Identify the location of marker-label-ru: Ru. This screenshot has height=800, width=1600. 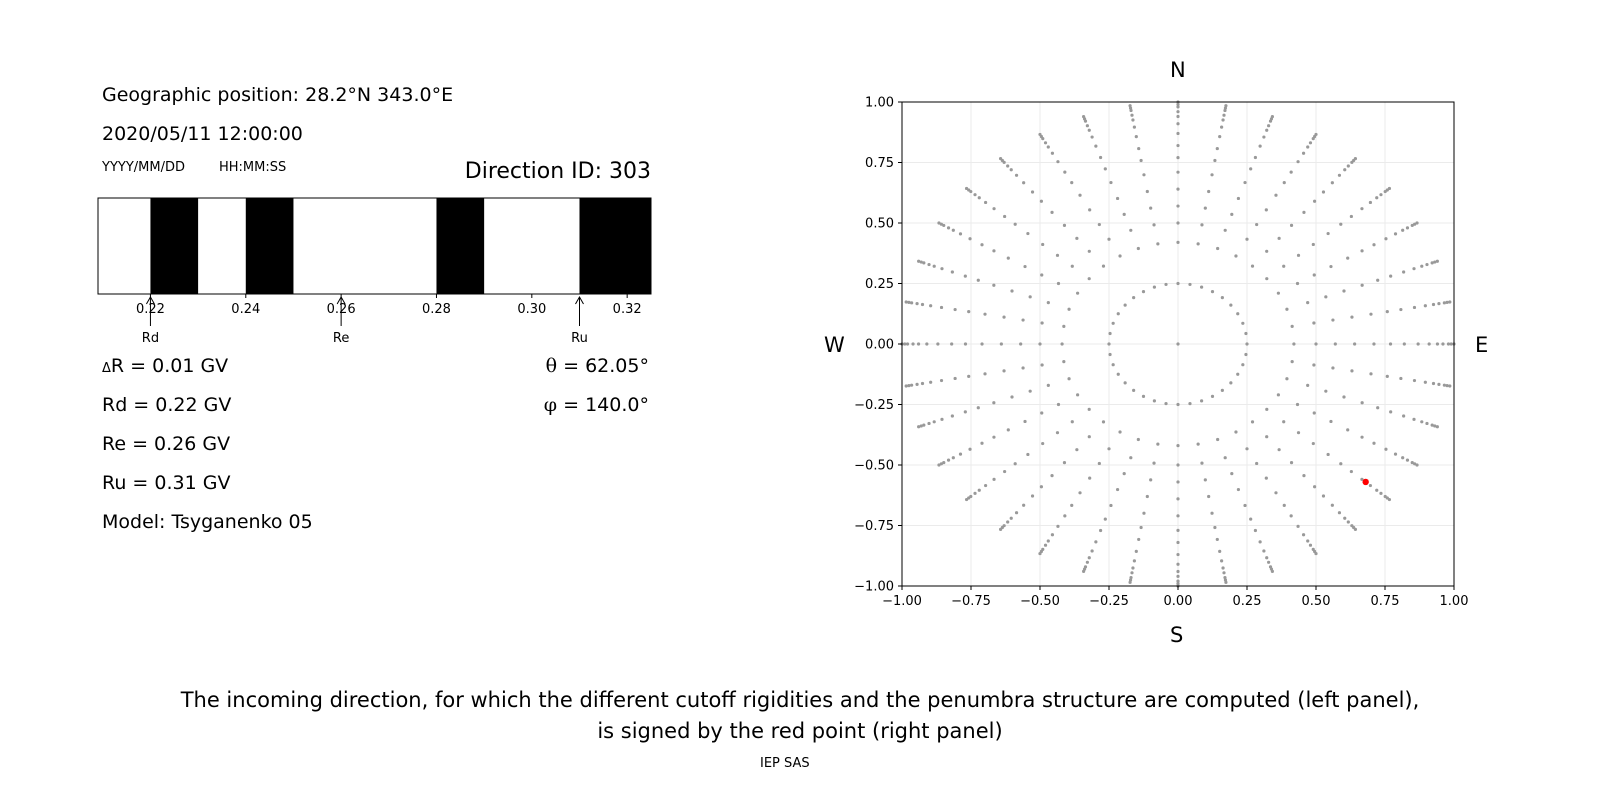
(579, 338).